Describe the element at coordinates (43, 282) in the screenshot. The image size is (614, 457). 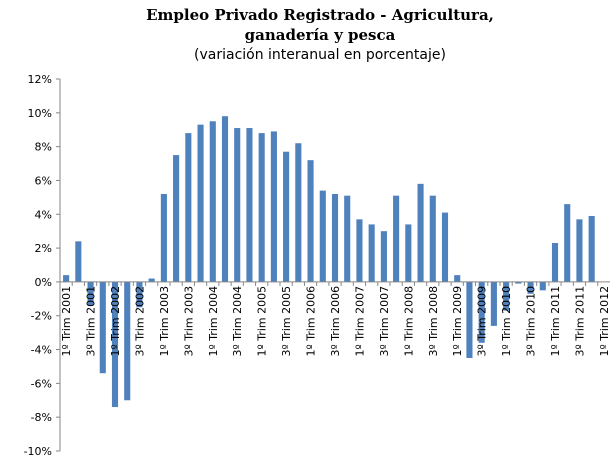
I see `y-tick-label: 0%` at that location.